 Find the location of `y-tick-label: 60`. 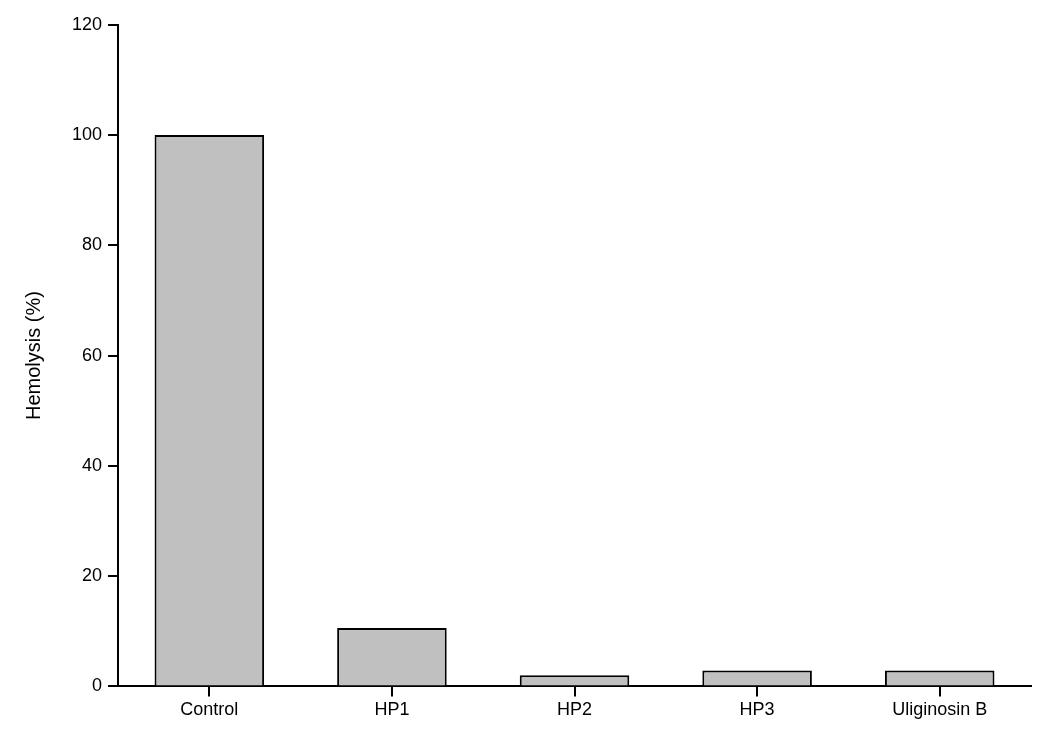

y-tick-label: 60 is located at coordinates (92, 354).